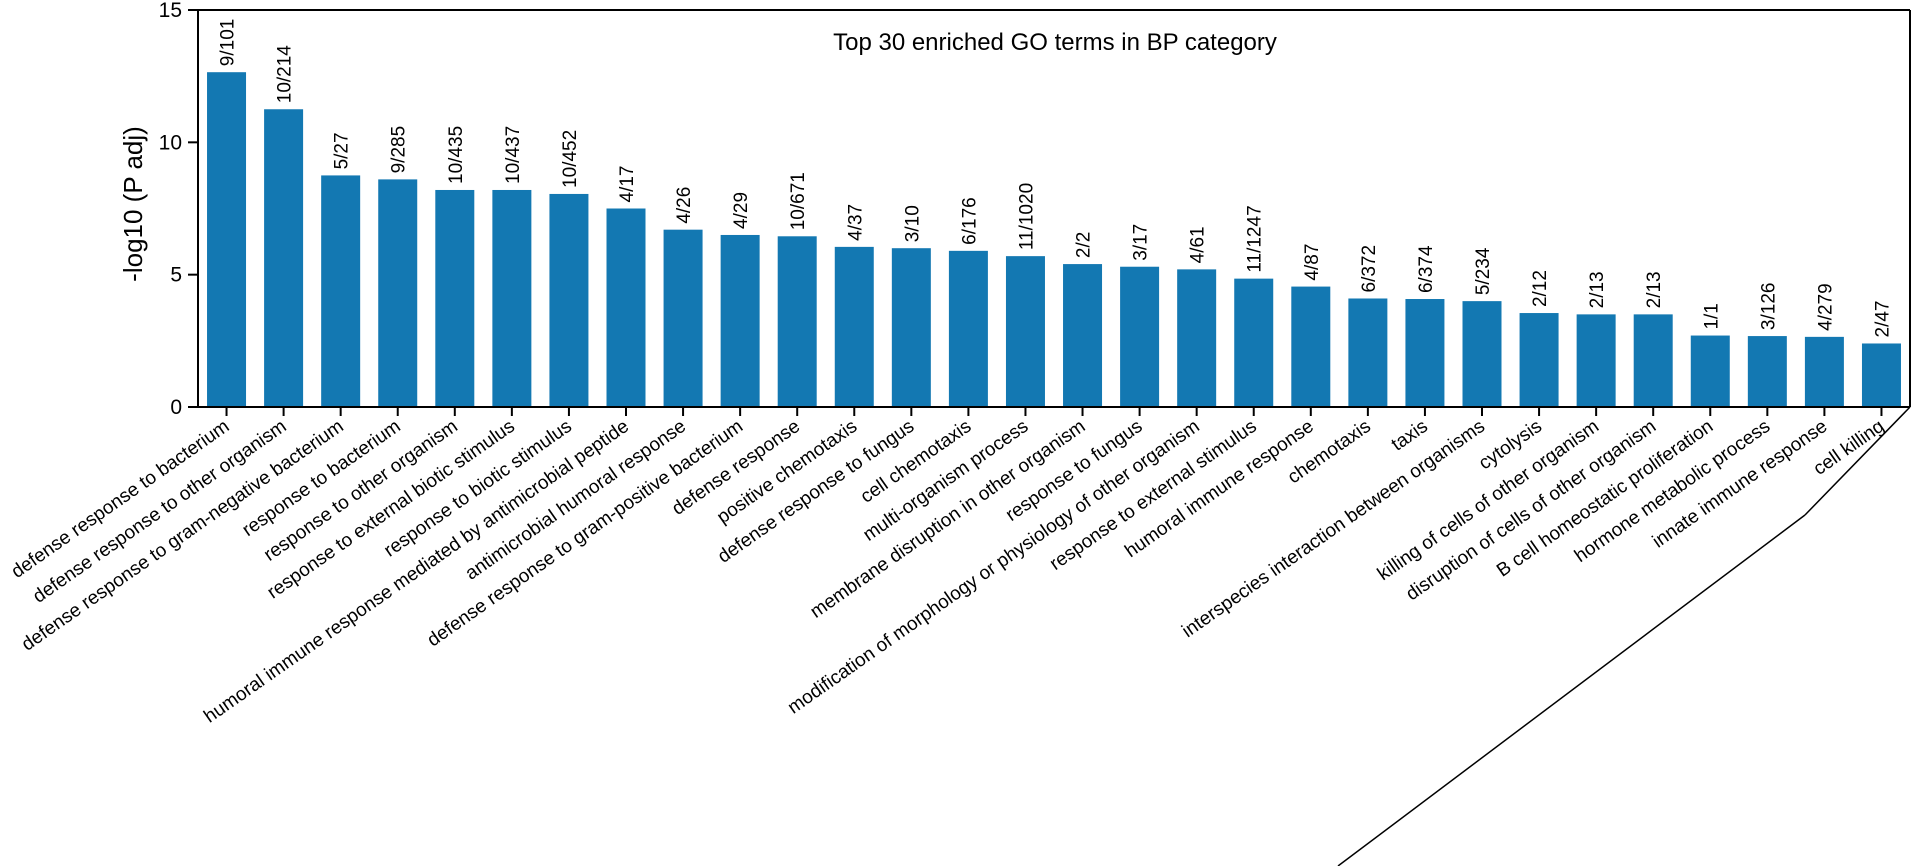  Describe the element at coordinates (133, 204) in the screenshot. I see `y-axis-label: -log10 (P adj)` at that location.